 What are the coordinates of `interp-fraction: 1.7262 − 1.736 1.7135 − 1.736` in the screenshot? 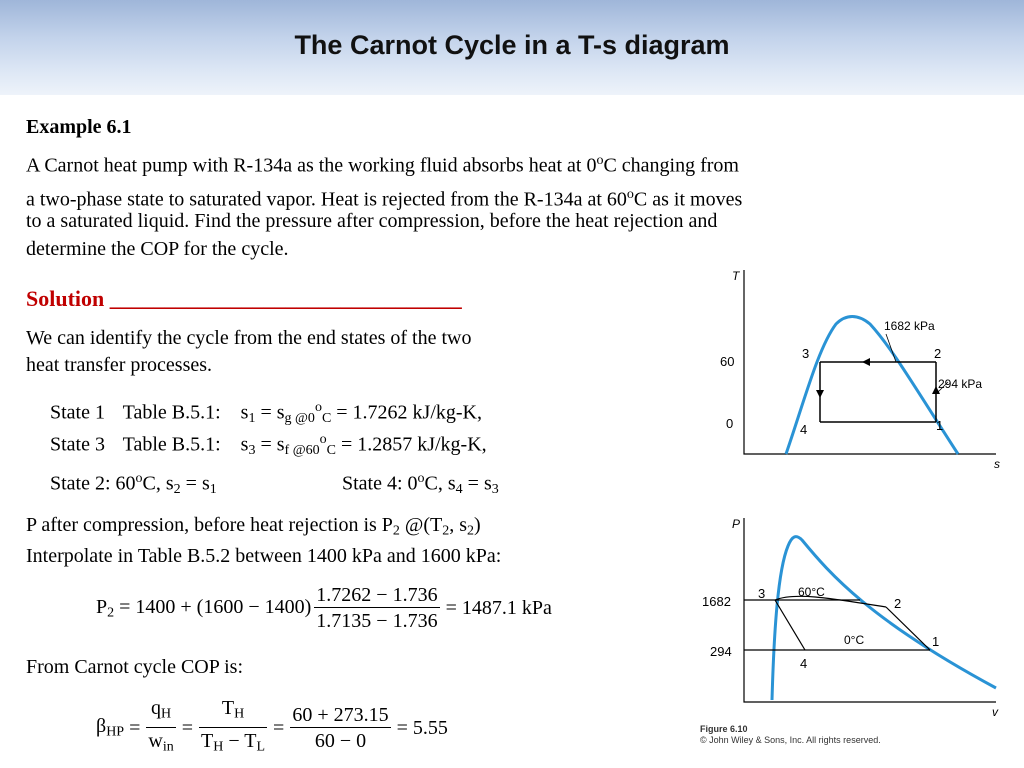 It's located at (377, 608).